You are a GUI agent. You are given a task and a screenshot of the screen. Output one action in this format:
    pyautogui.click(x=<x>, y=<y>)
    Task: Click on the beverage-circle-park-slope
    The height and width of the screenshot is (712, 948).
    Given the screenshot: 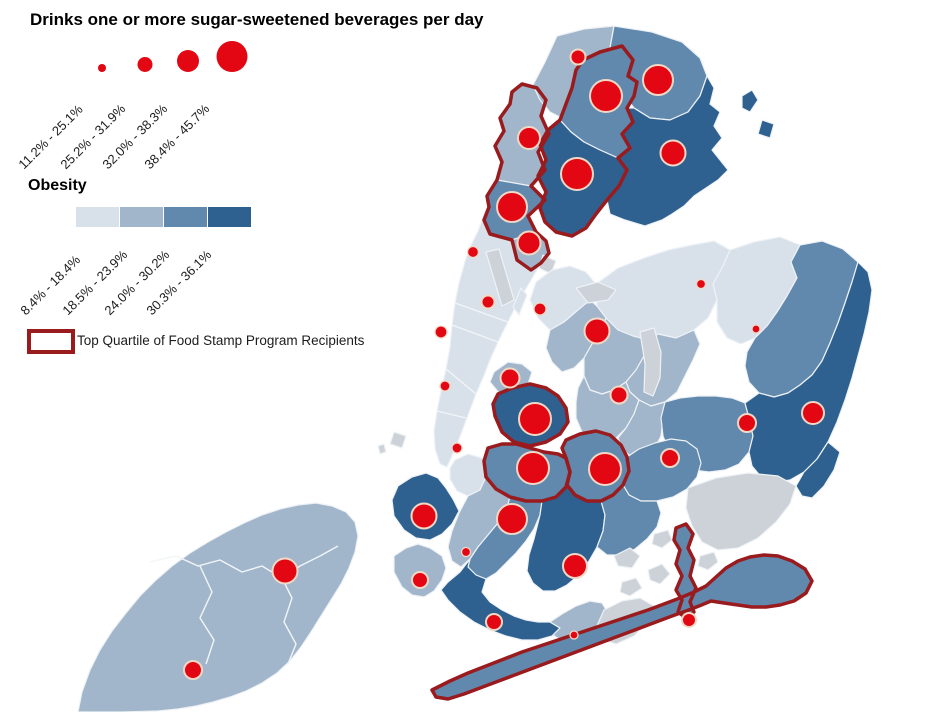 What is the action you would take?
    pyautogui.click(x=466, y=552)
    